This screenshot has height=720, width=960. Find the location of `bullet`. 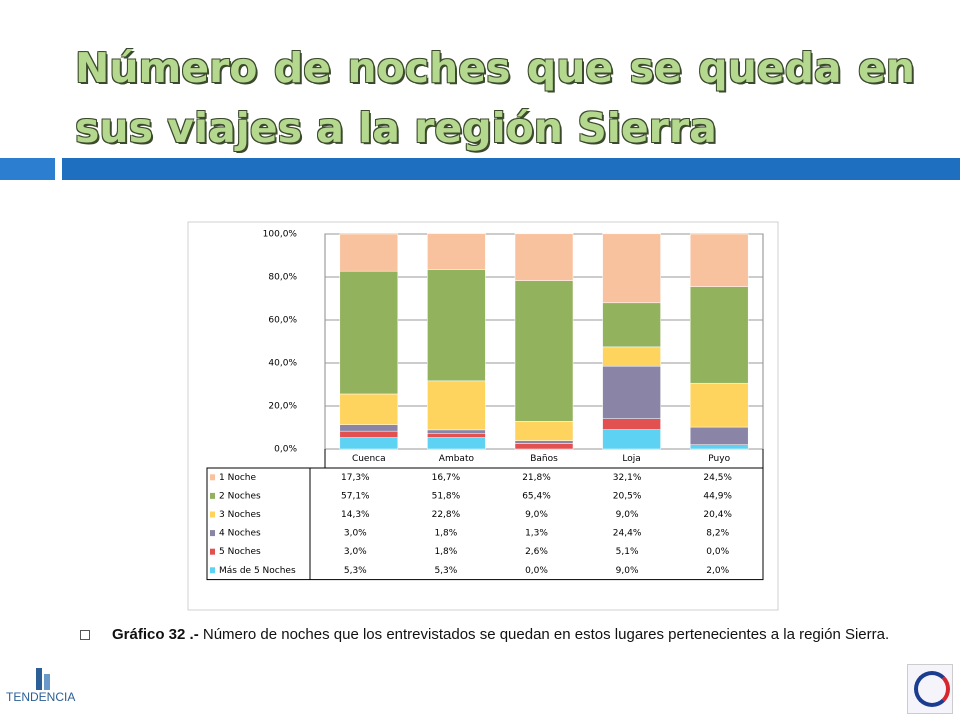

bullet is located at coordinates (85, 635).